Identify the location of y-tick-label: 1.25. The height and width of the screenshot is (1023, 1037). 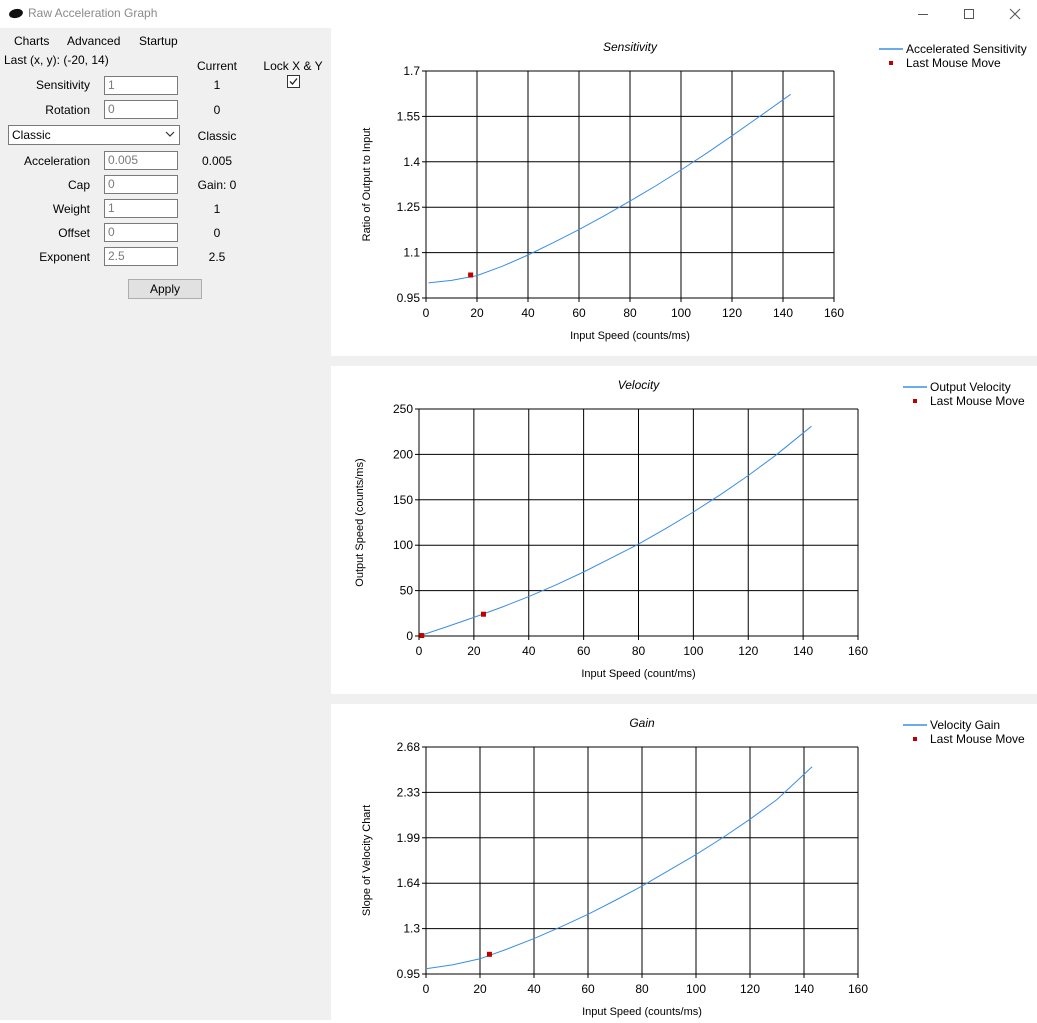
(409, 207).